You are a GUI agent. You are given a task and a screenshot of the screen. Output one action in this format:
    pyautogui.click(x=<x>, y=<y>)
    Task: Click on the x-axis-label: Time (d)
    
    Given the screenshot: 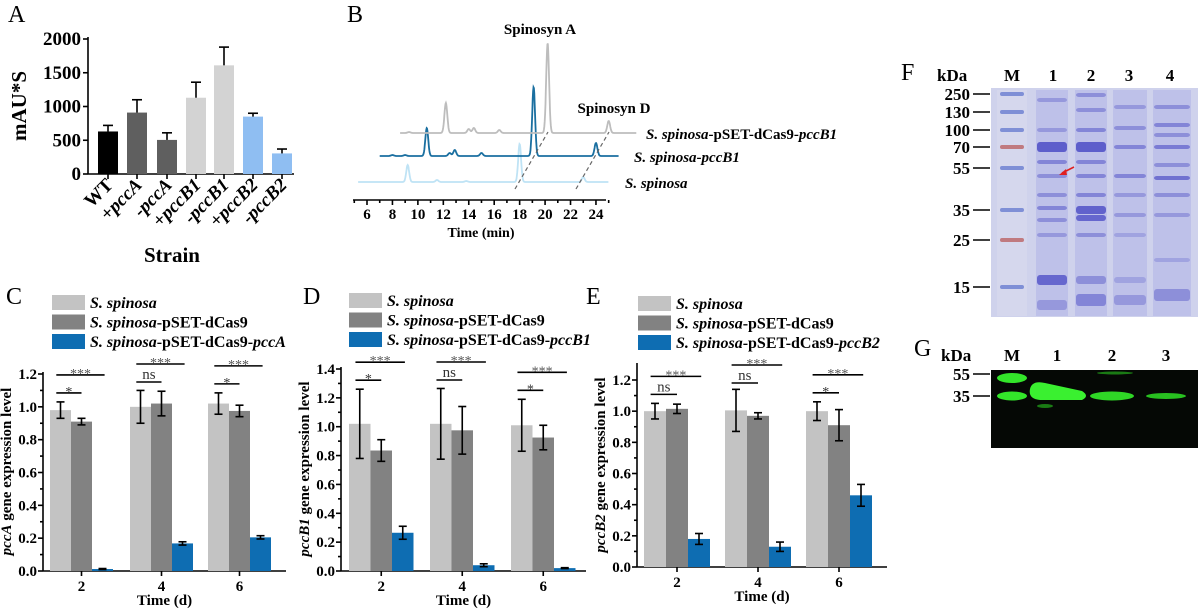 What is the action you would take?
    pyautogui.click(x=164, y=601)
    